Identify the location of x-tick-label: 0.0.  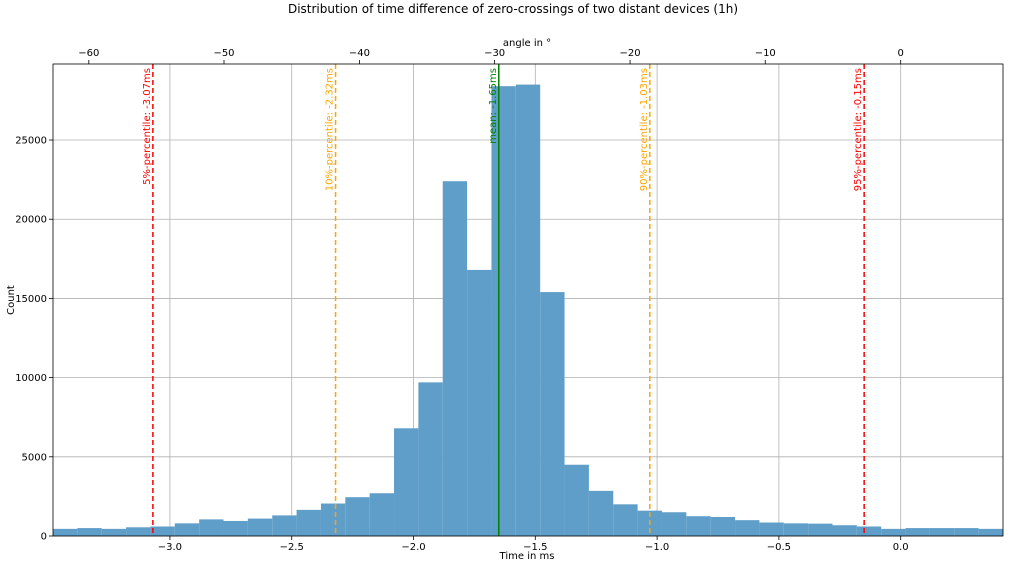
(901, 547).